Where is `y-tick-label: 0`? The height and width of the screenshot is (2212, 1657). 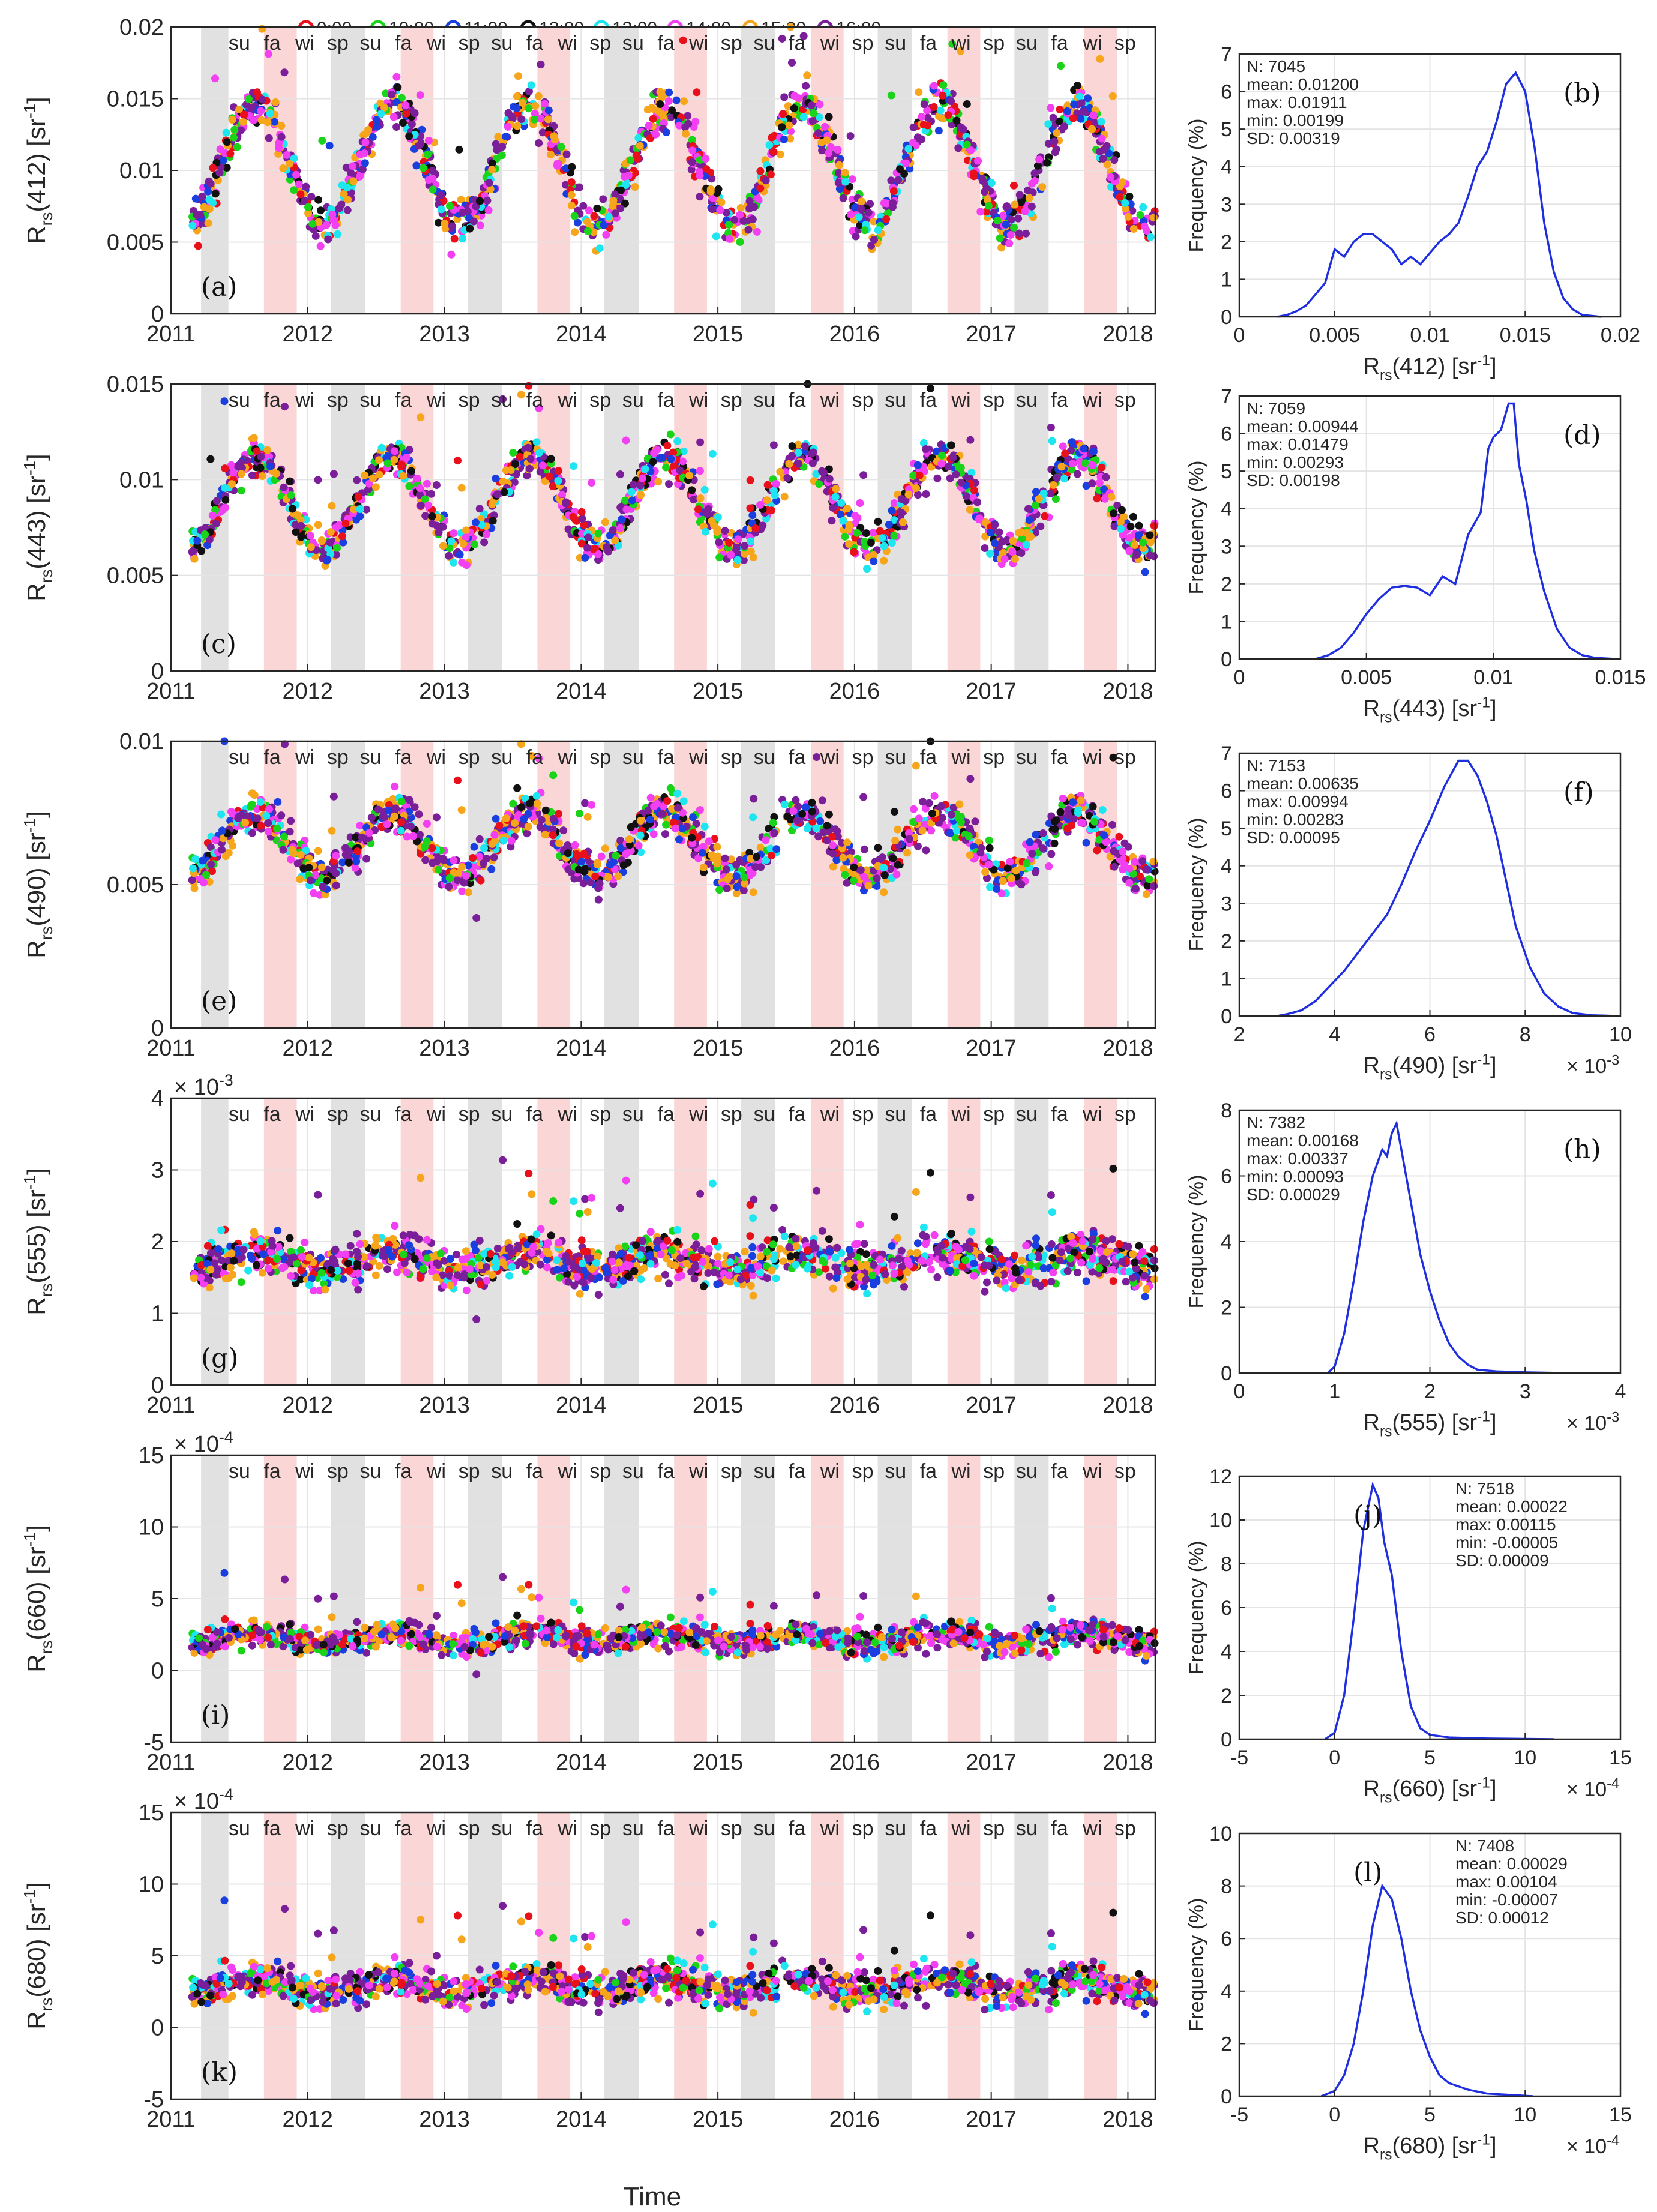
y-tick-label: 0 is located at coordinates (157, 1028).